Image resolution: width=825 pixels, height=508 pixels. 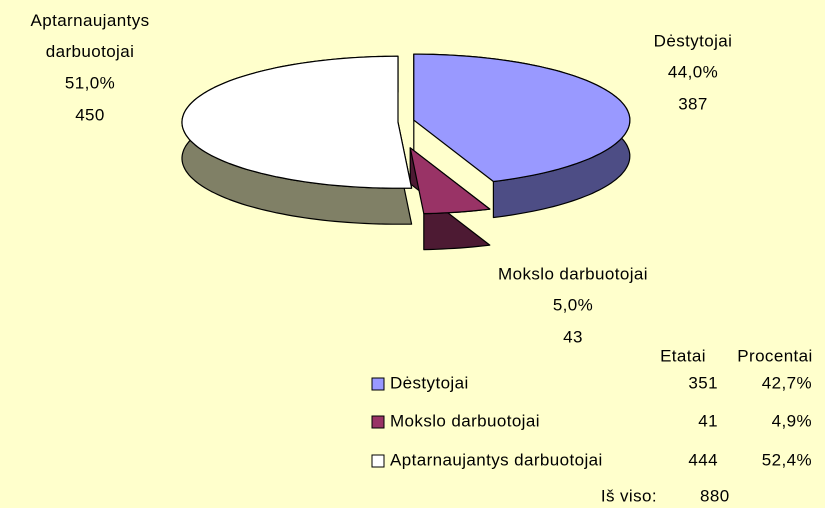 What do you see at coordinates (629, 495) in the screenshot?
I see `total-label: Iš viso:` at bounding box center [629, 495].